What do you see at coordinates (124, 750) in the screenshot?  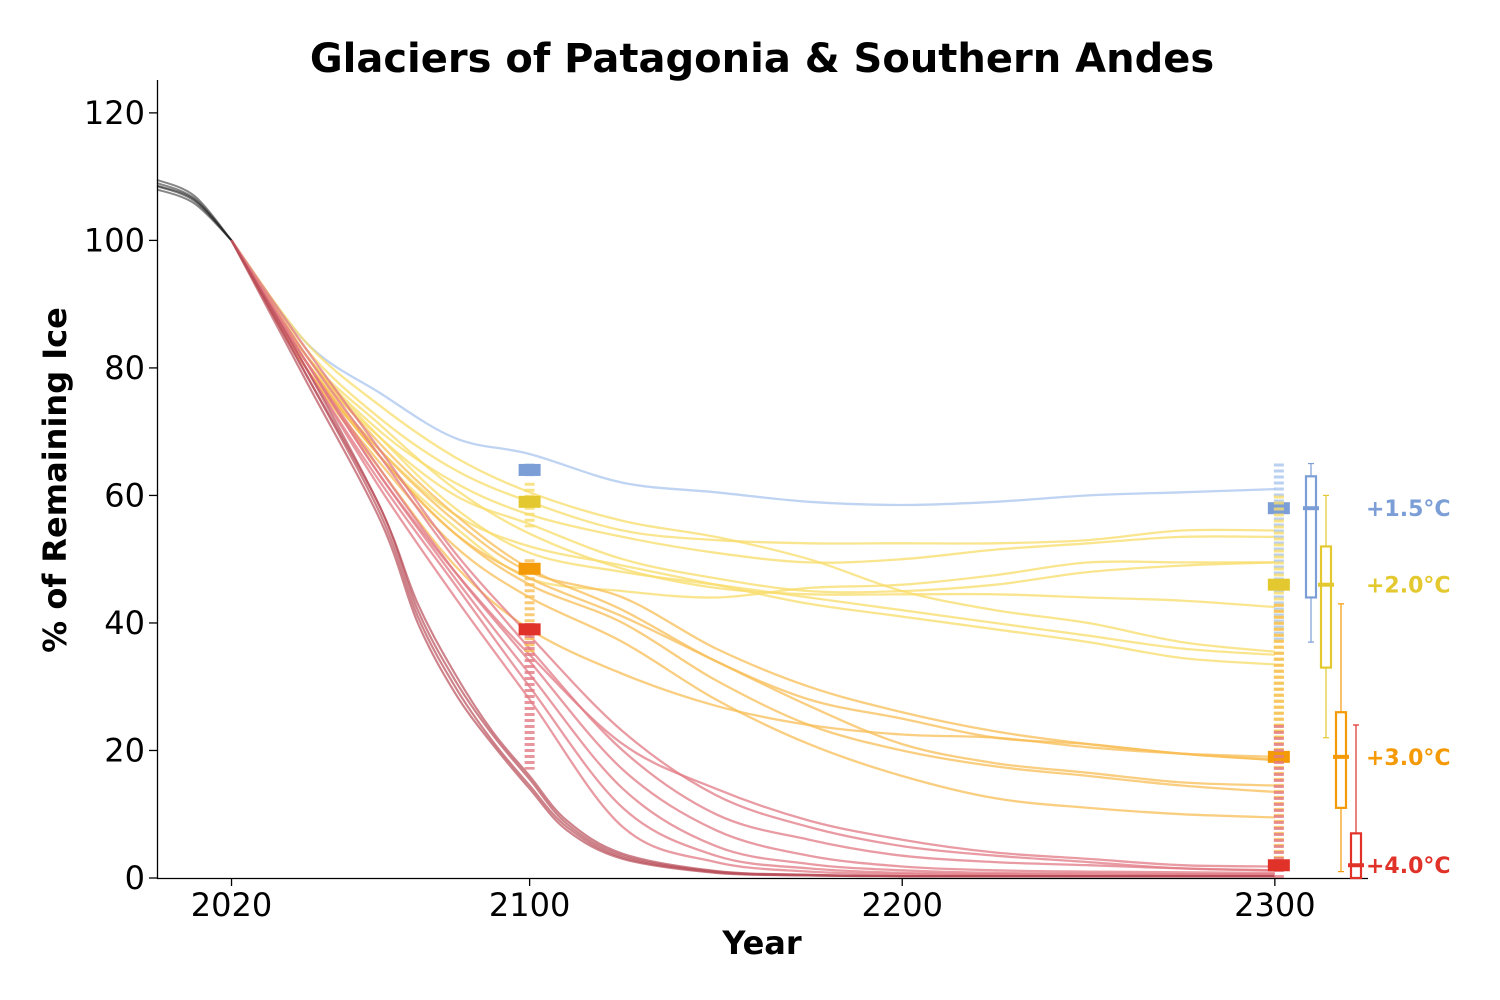 I see `y-tick-label: 20` at bounding box center [124, 750].